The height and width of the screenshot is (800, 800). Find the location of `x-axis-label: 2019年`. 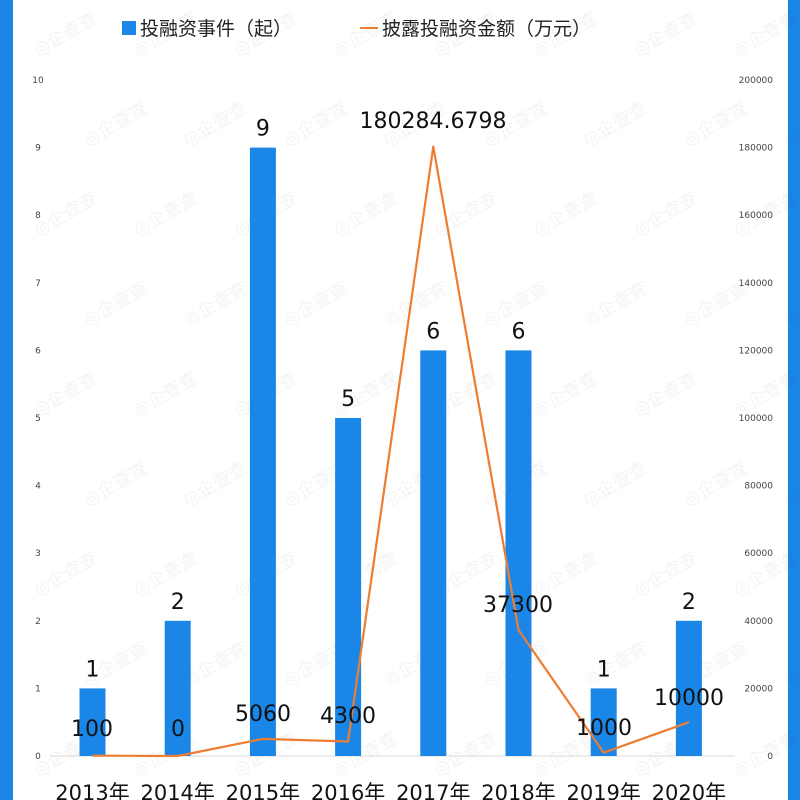

x-axis-label: 2019年 is located at coordinates (603, 790).